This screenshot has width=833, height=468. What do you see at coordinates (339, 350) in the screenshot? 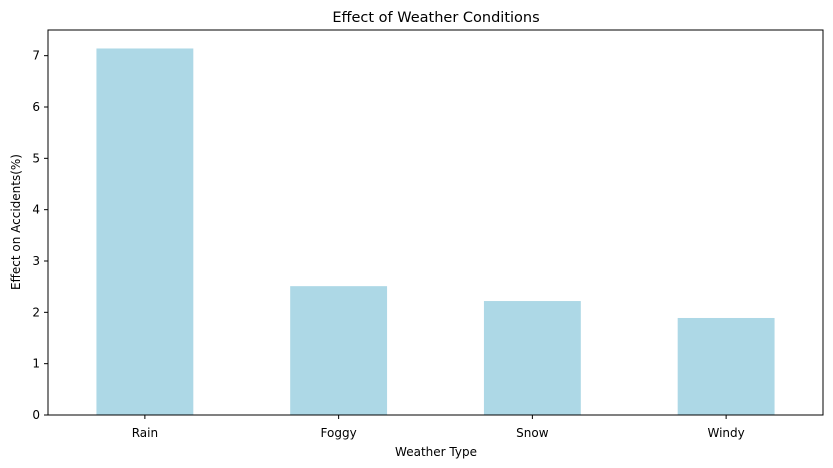
I see `bar-foggy` at bounding box center [339, 350].